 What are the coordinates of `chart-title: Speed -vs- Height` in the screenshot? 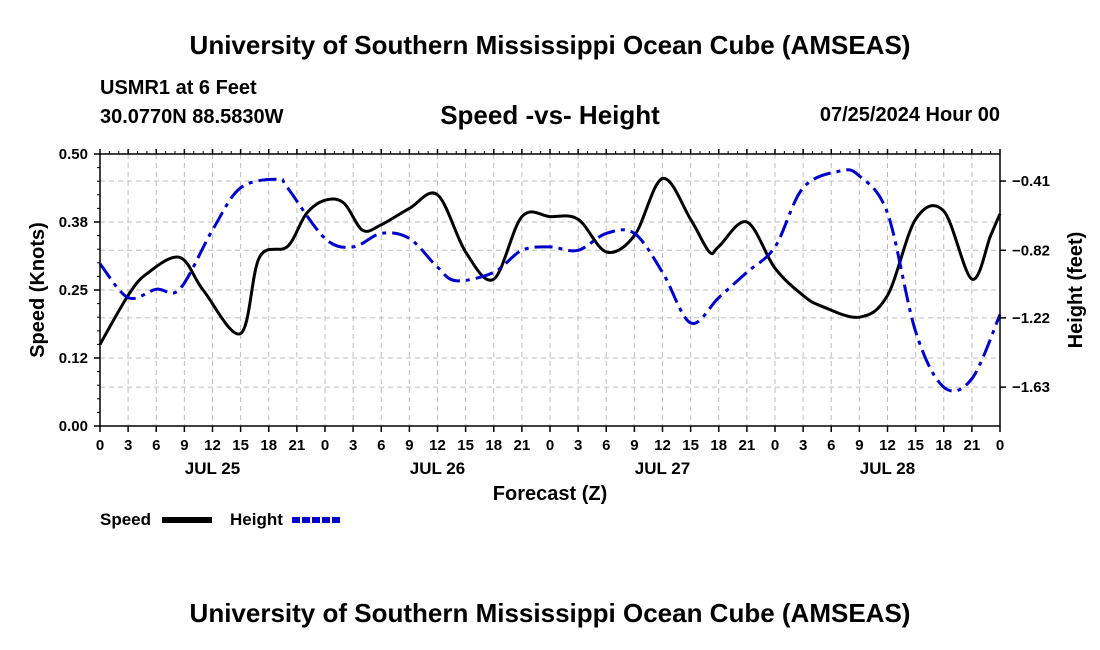 It's located at (550, 115).